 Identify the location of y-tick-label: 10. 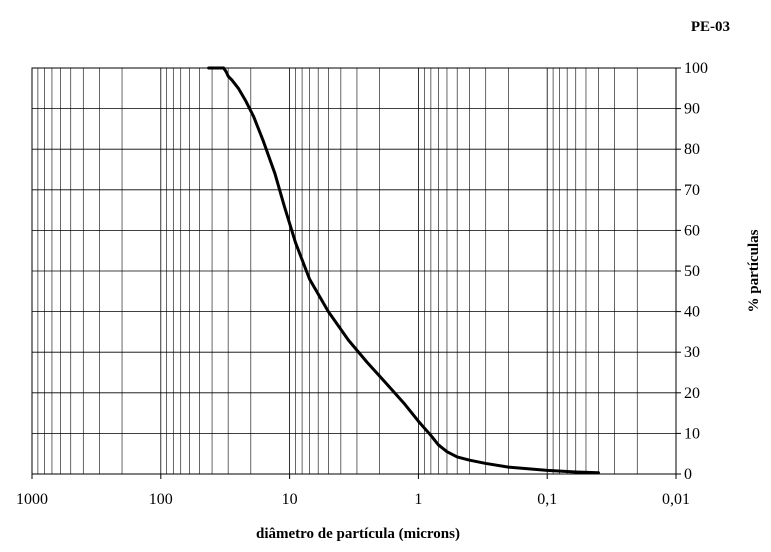
(692, 433).